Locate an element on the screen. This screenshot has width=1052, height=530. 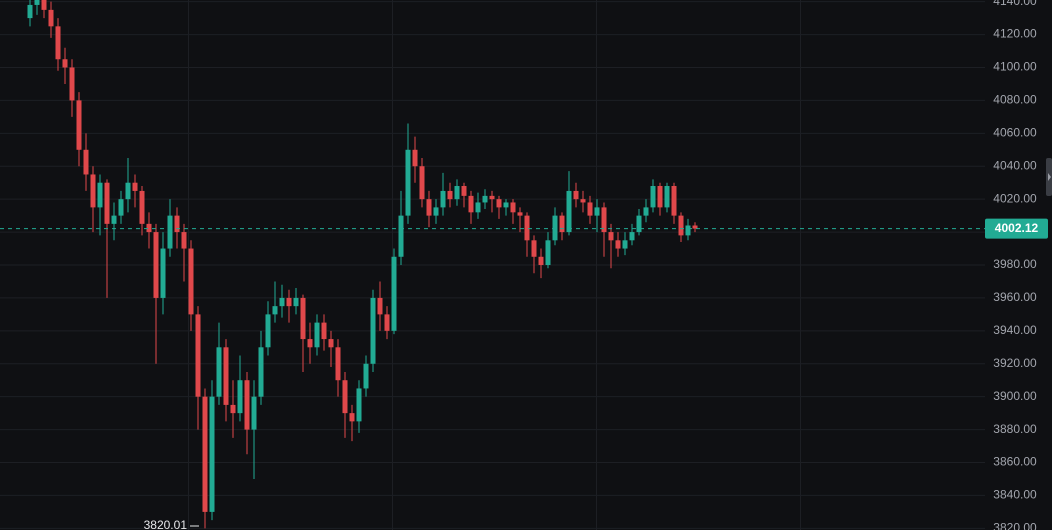
y-tick-label: 4040.00 is located at coordinates (1015, 165).